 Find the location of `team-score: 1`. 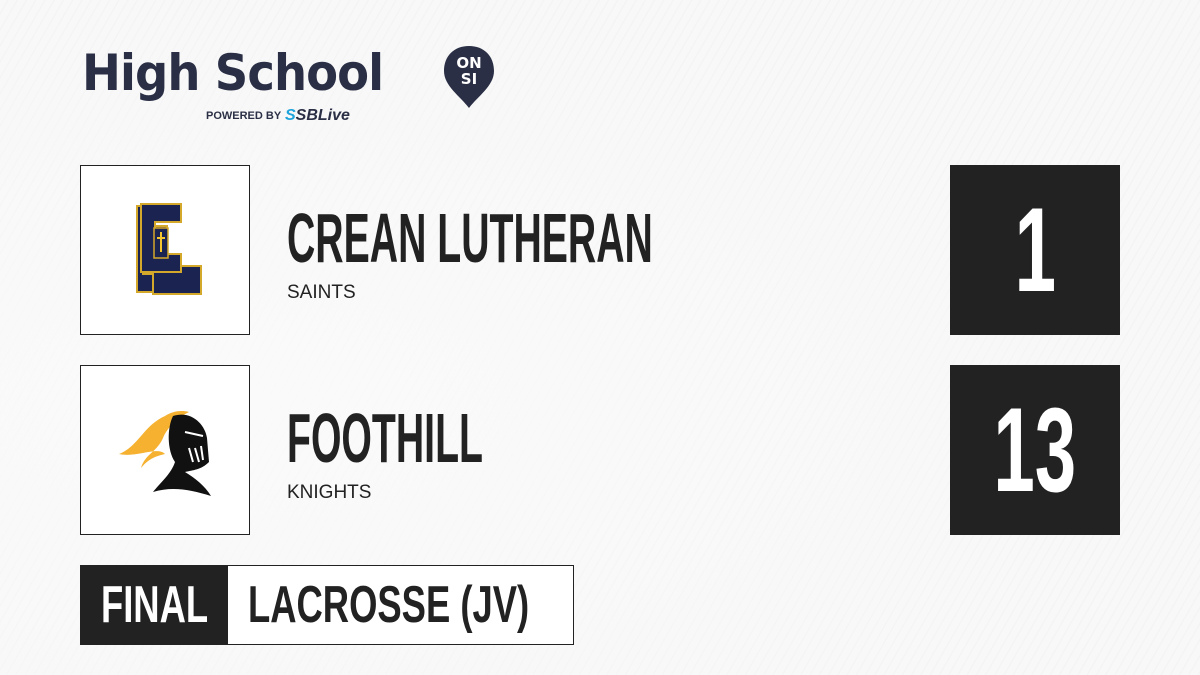

team-score: 1 is located at coordinates (1035, 250).